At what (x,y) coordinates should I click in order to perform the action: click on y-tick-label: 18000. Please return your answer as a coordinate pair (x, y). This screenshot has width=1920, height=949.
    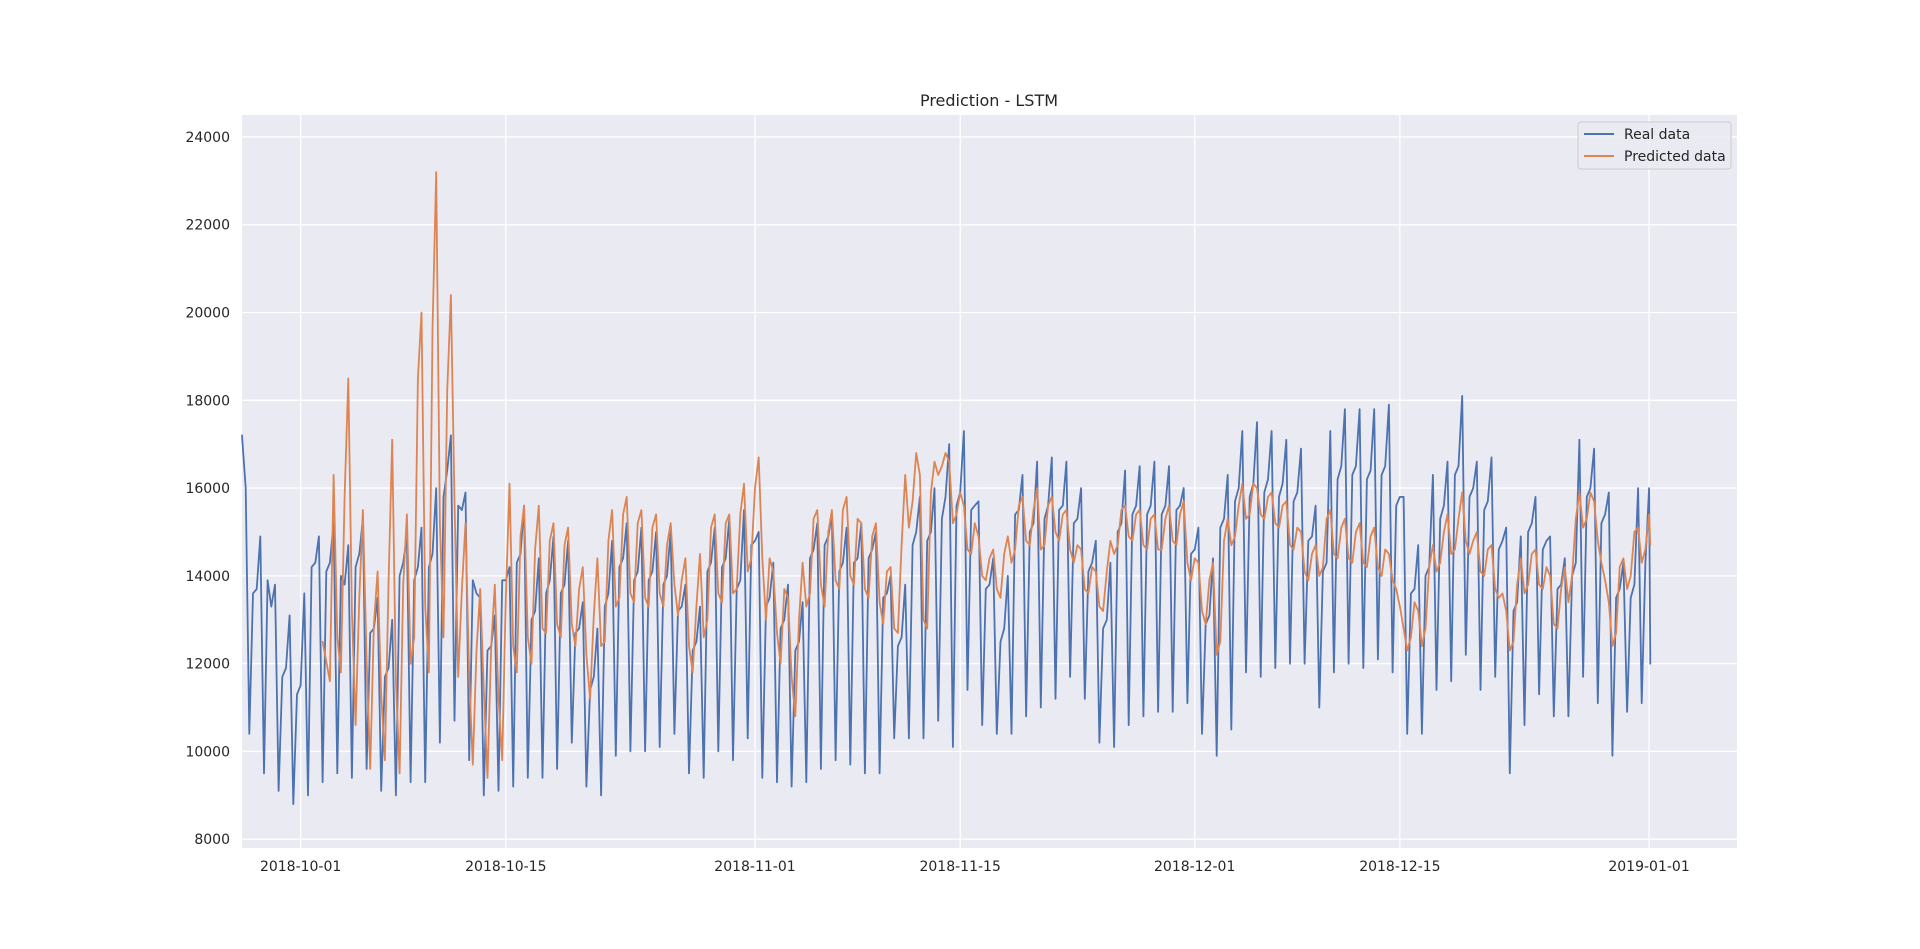
    Looking at the image, I should click on (207, 401).